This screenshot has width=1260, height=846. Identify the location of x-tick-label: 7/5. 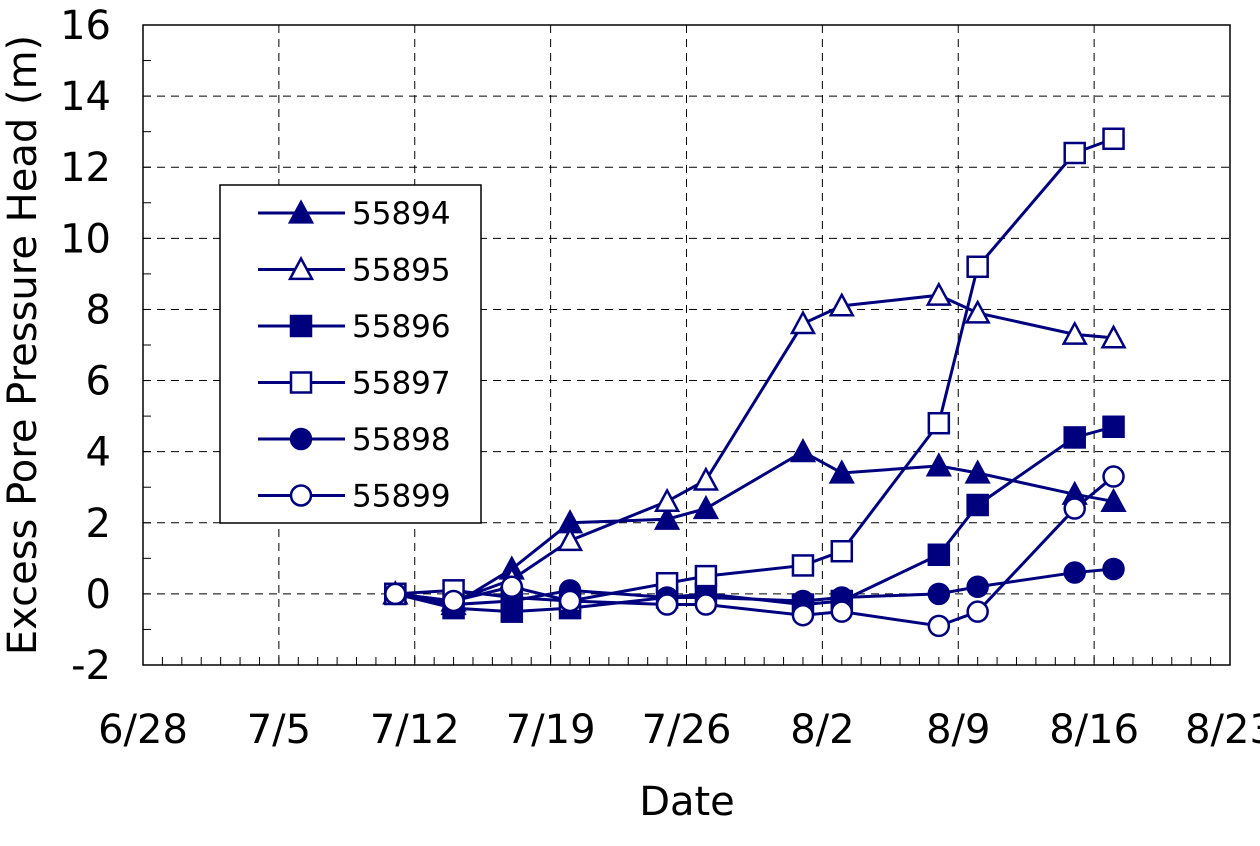
(279, 730).